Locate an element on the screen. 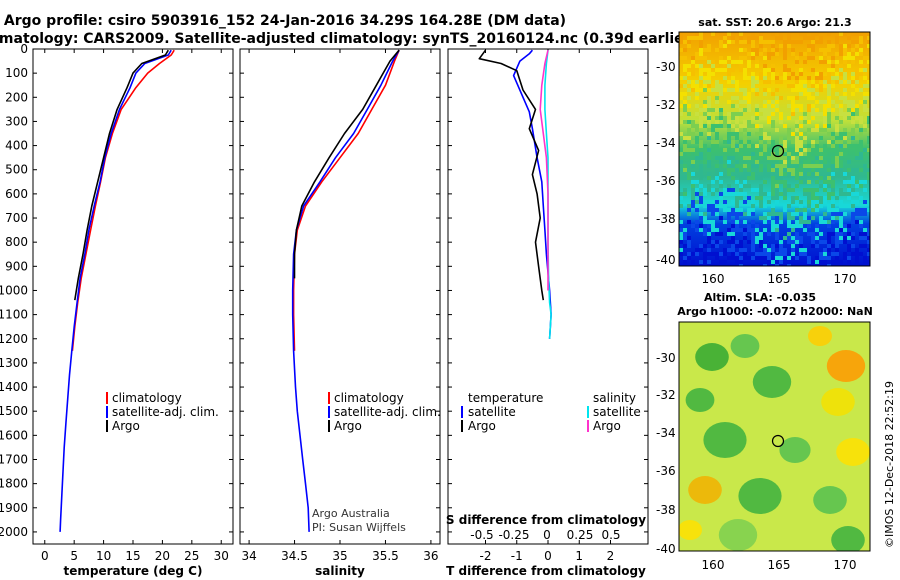 This screenshot has height=580, width=900. x-tick-label: -1 is located at coordinates (517, 556).